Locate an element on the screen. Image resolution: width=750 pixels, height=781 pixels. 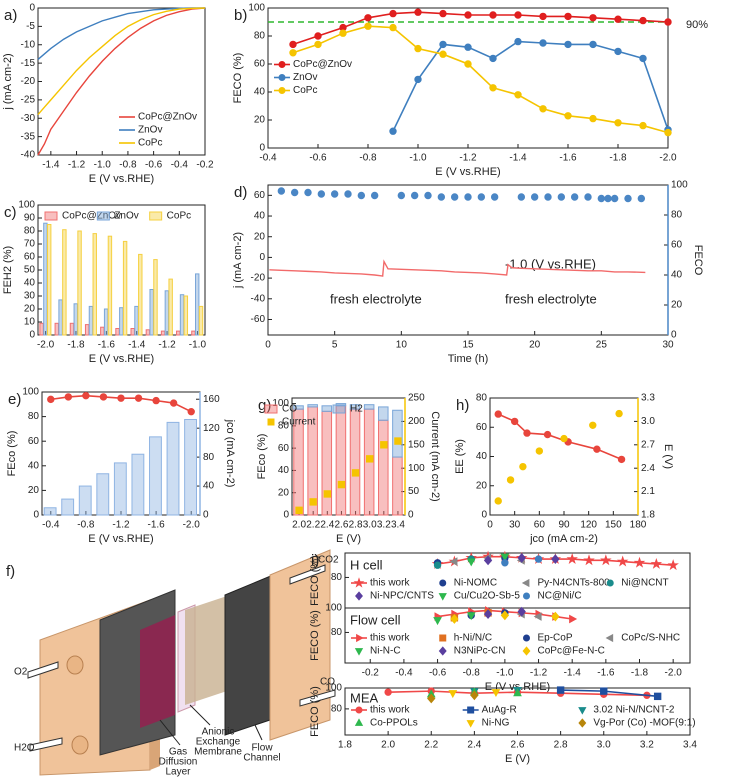
y2-axis-label: jco (mA cm-2) is located at coordinates (230, 453).